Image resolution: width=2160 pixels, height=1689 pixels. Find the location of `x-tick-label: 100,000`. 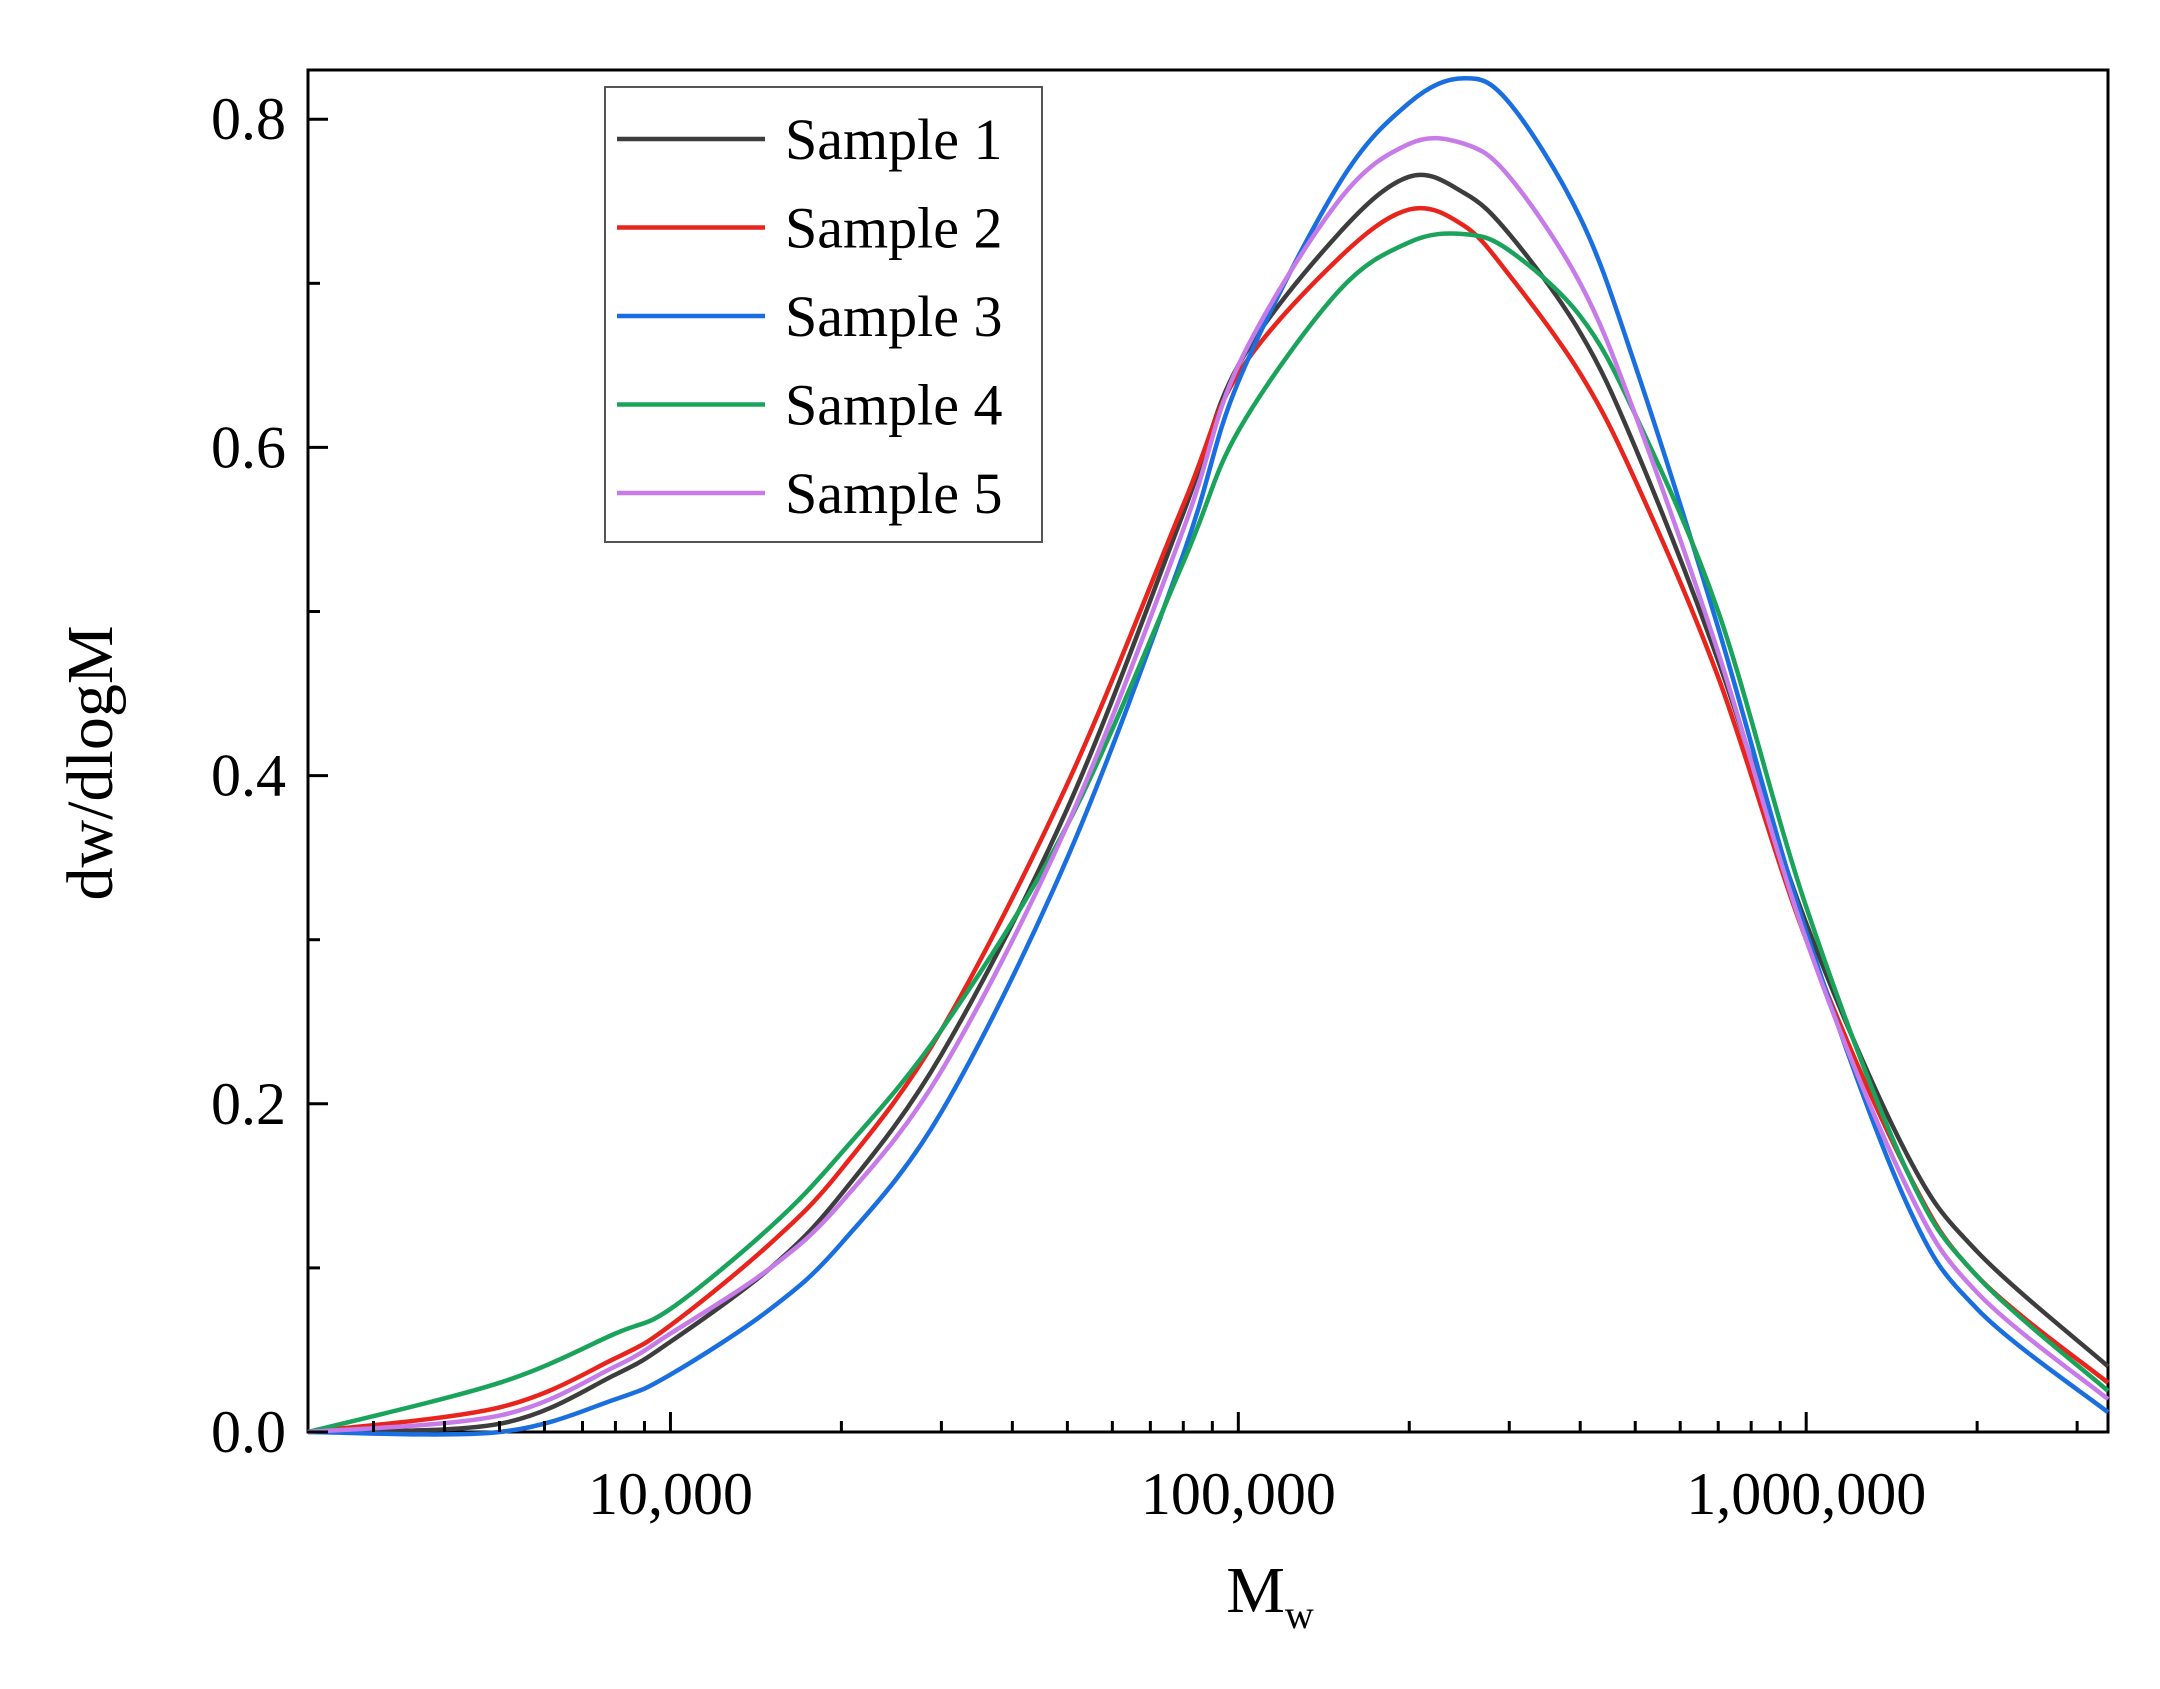

x-tick-label: 100,000 is located at coordinates (1238, 1494).